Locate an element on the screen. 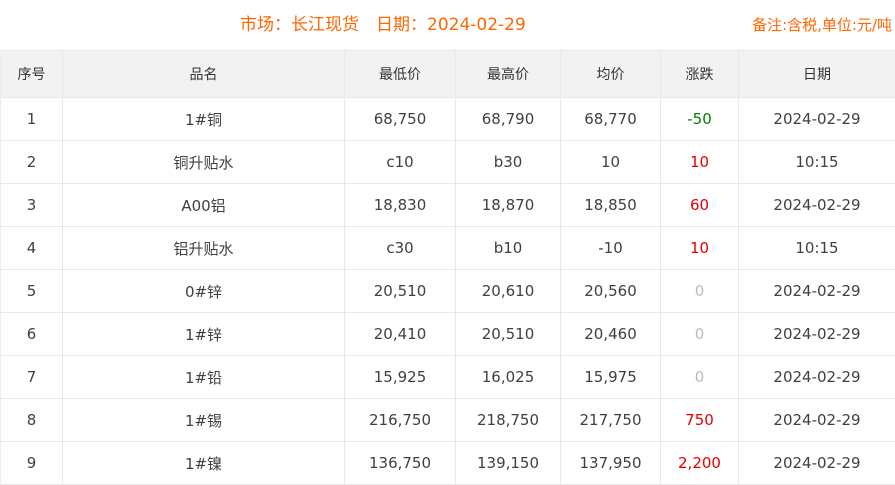 The image size is (895, 485). row-name: 1#铅 is located at coordinates (203, 377).